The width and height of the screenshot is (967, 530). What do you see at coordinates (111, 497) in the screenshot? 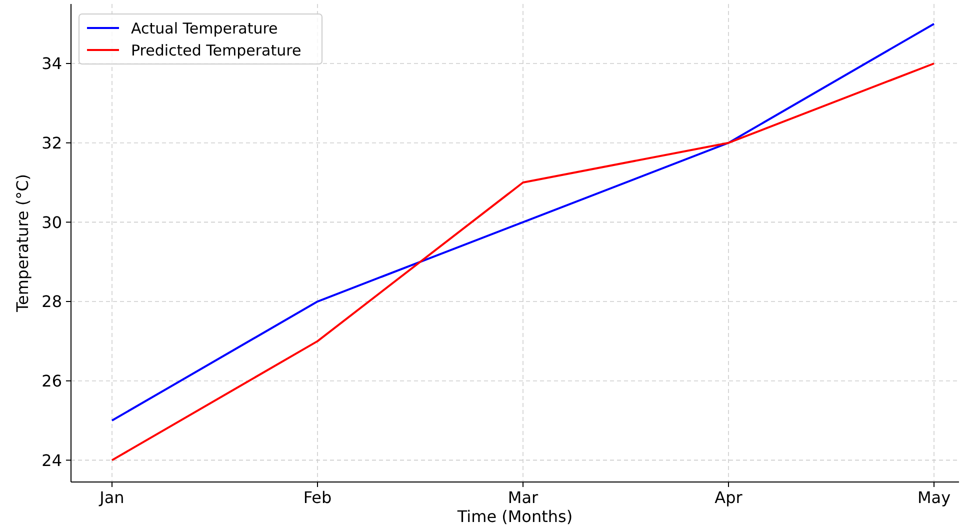
I see `x-tick-label: Jan` at bounding box center [111, 497].